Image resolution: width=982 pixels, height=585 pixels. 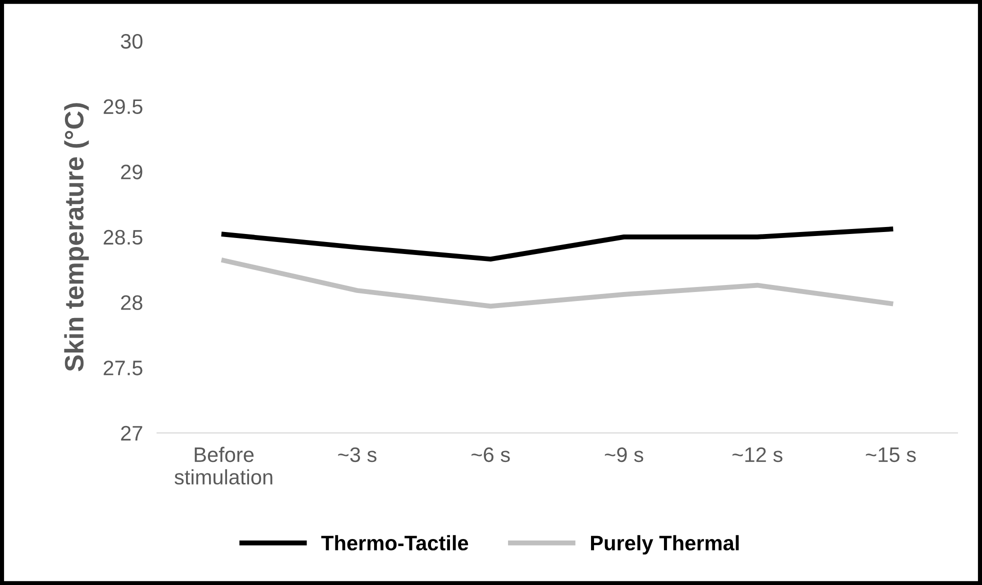 What do you see at coordinates (131, 172) in the screenshot?
I see `y-tick-label: 29` at bounding box center [131, 172].